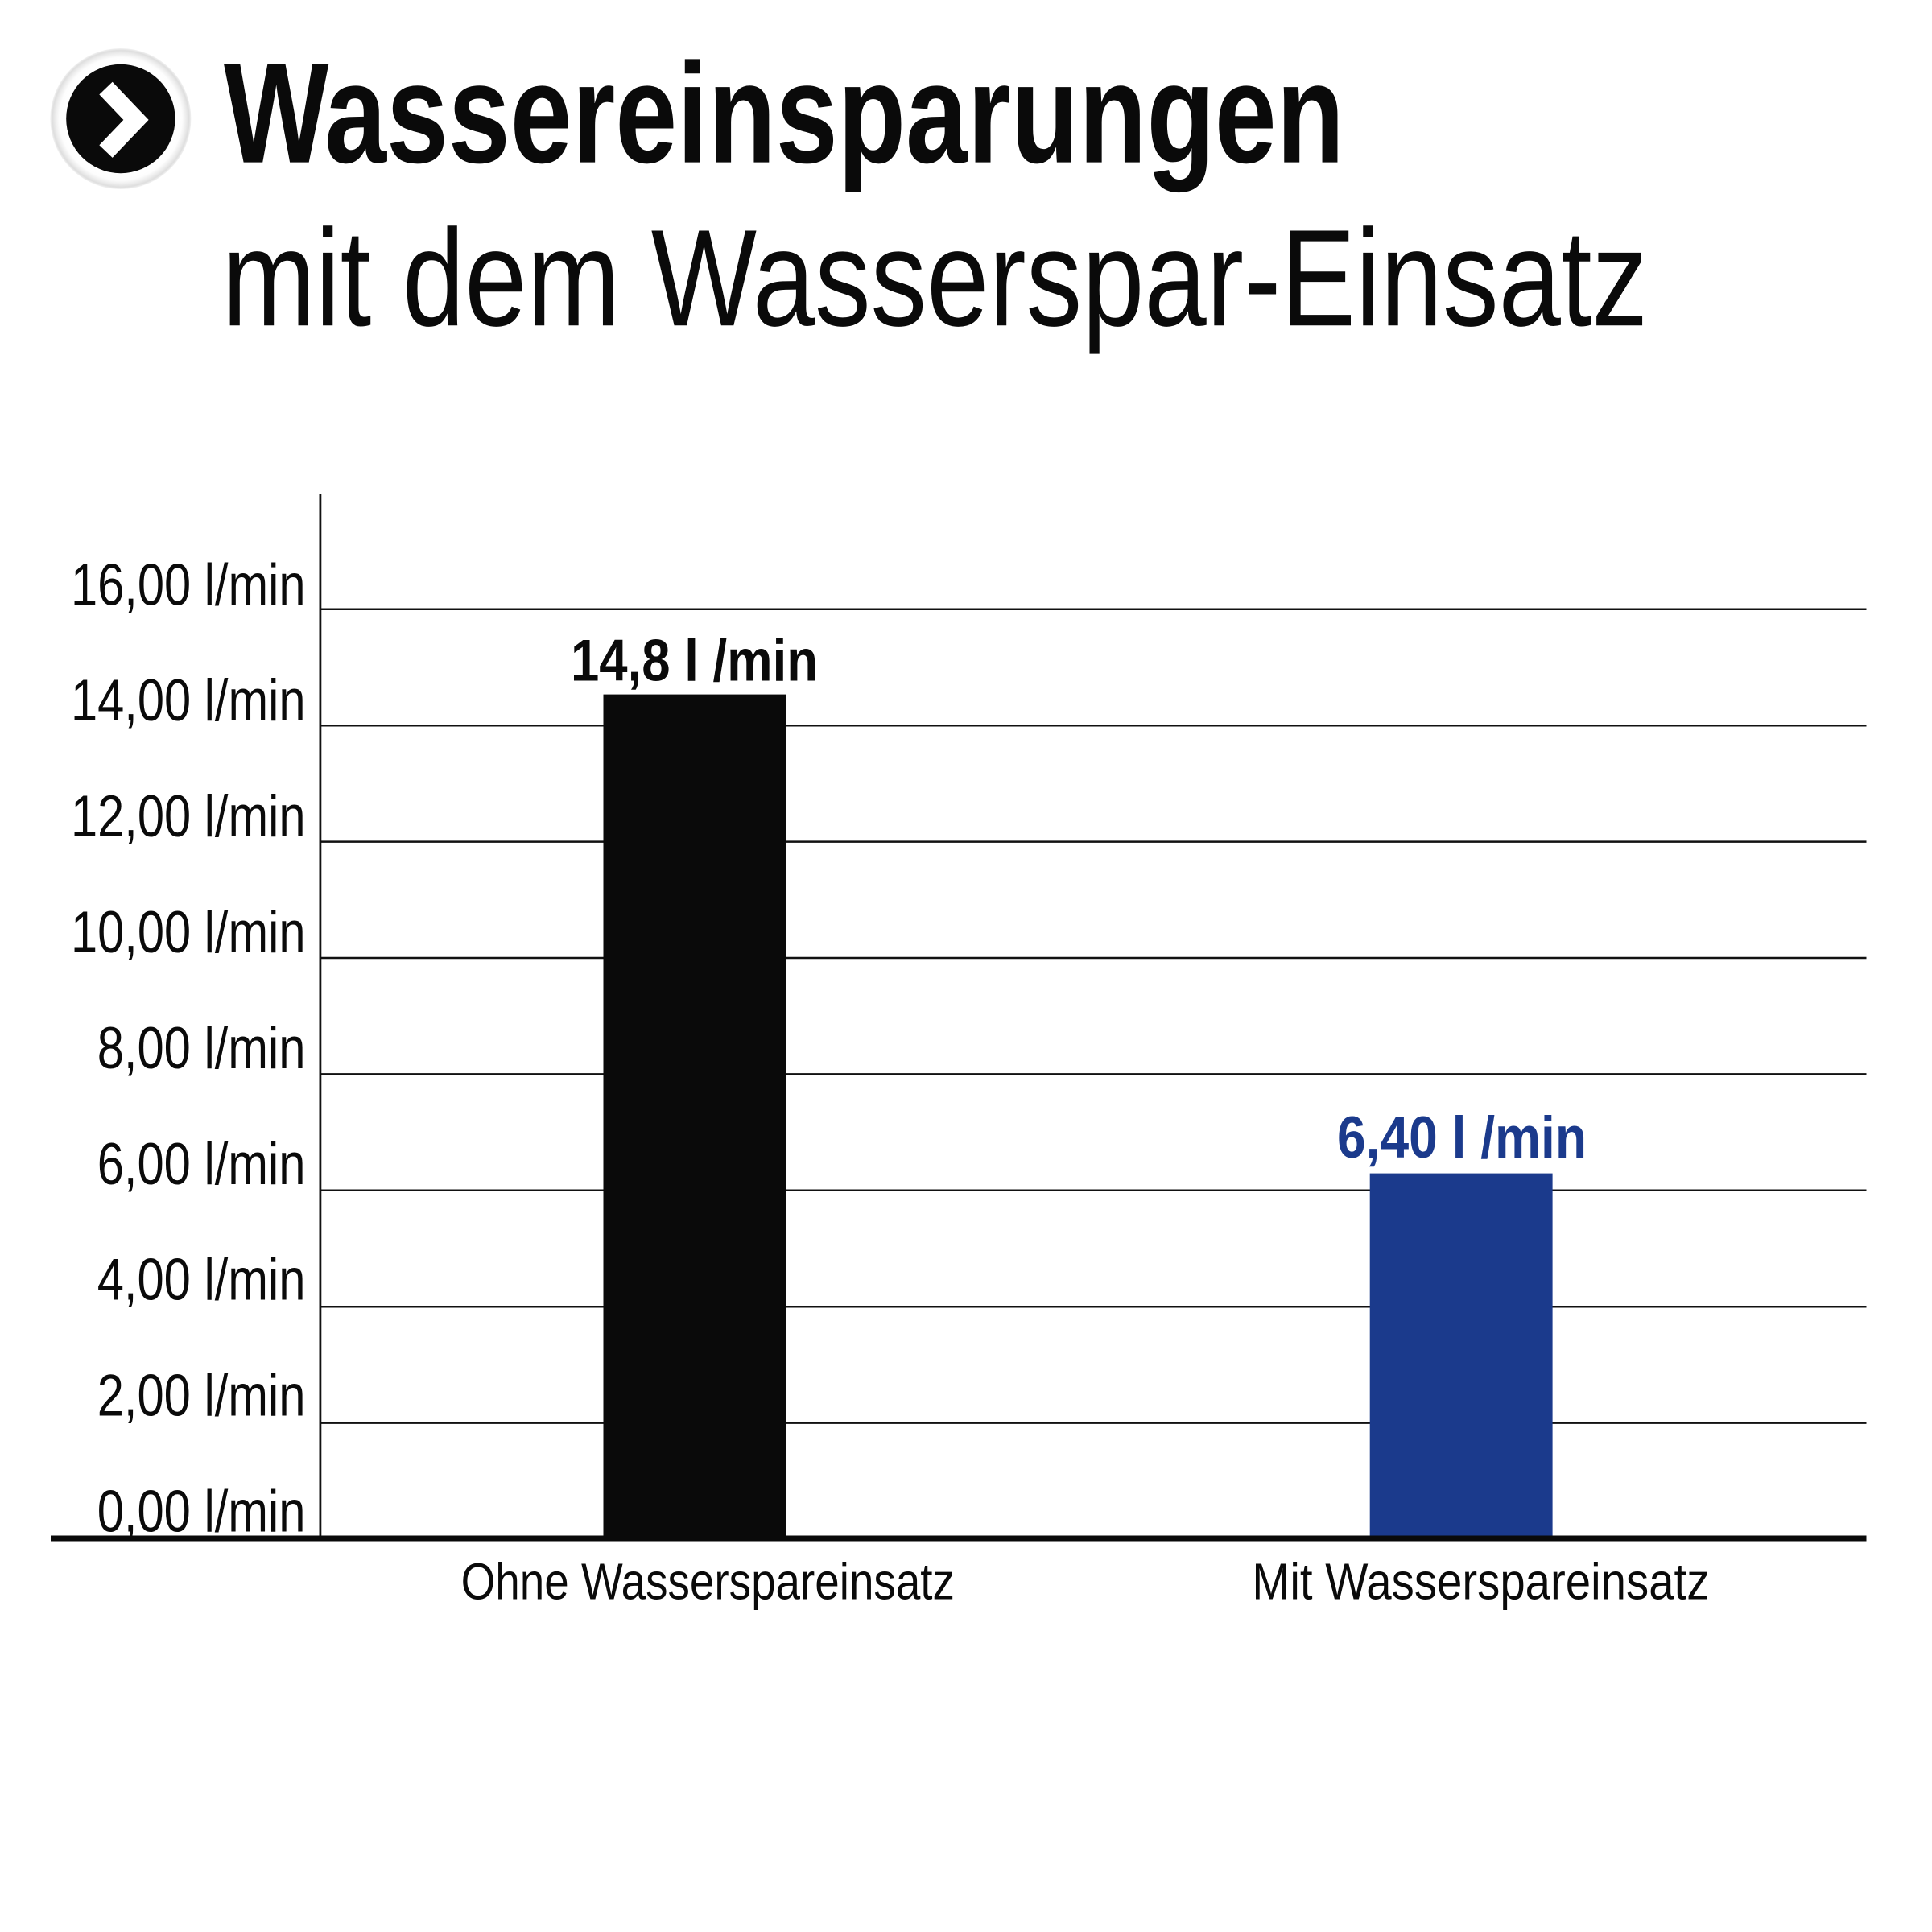  What do you see at coordinates (1480, 1581) in the screenshot?
I see `svg-text: Mit Wasserspareinsatz` at bounding box center [1480, 1581].